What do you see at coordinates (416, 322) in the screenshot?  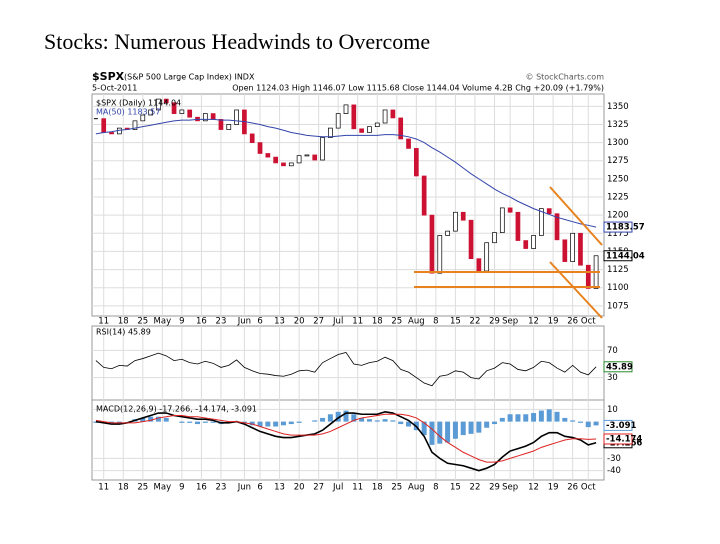 I see `x-tick-label: Aug` at bounding box center [416, 322].